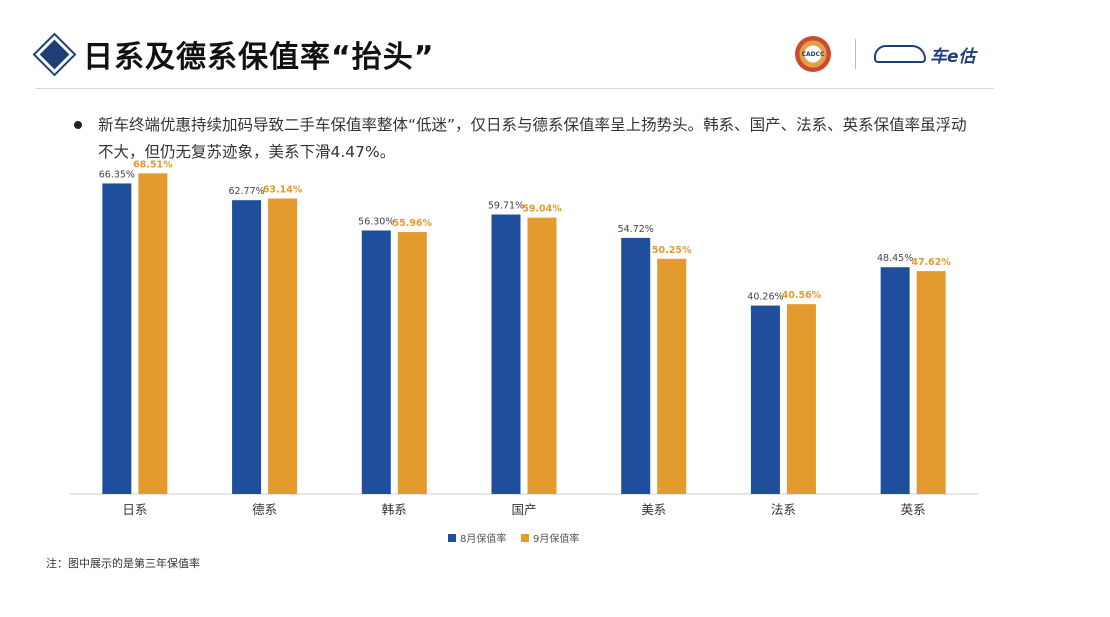 Image resolution: width=1110 pixels, height=617 pixels. What do you see at coordinates (412, 223) in the screenshot?
I see `data-label: 55.96%` at bounding box center [412, 223].